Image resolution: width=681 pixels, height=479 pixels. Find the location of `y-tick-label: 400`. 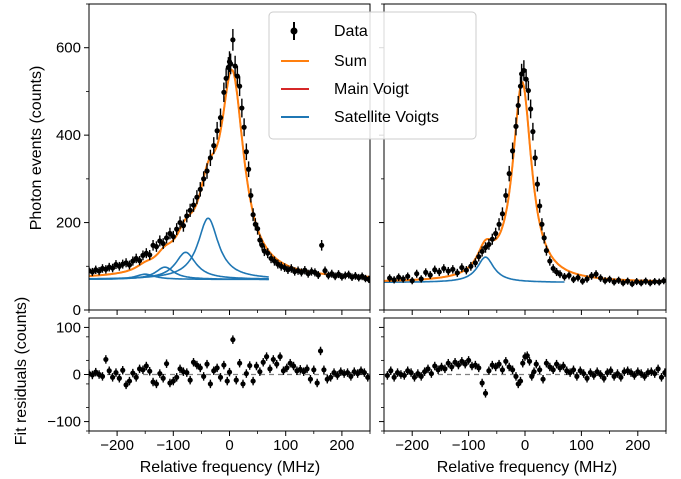

y-tick-label: 400 is located at coordinates (68, 135).